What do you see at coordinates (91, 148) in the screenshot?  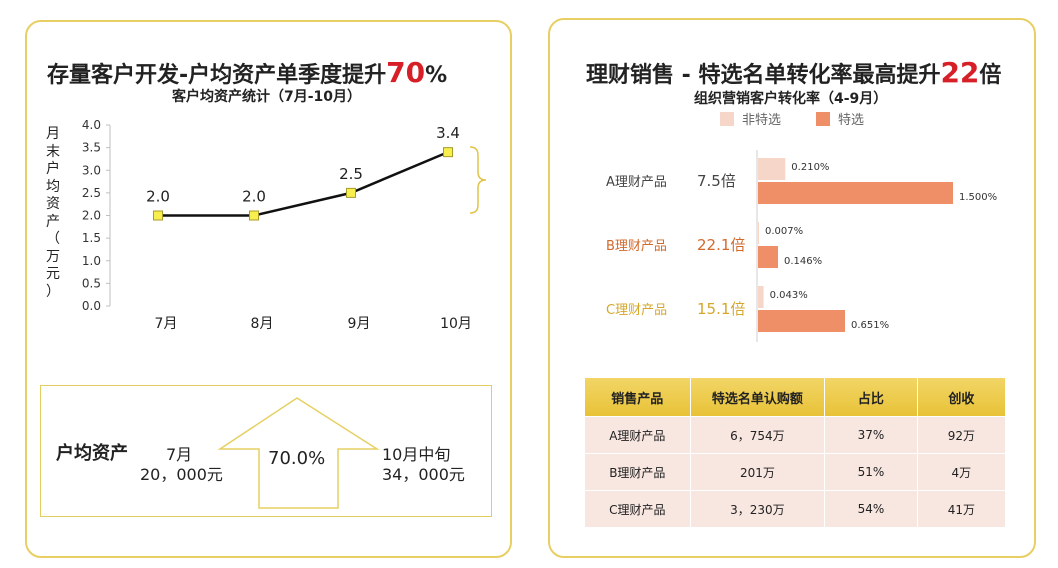 I see `y-tick-label: 3.5` at bounding box center [91, 148].